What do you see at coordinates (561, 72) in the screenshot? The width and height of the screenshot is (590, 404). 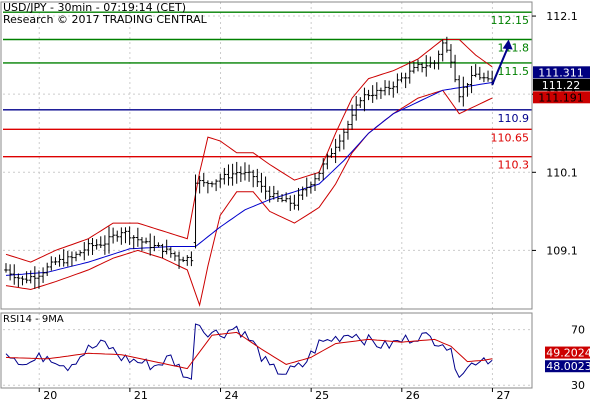 I see `price-badge-label: 111.311` at bounding box center [561, 72].